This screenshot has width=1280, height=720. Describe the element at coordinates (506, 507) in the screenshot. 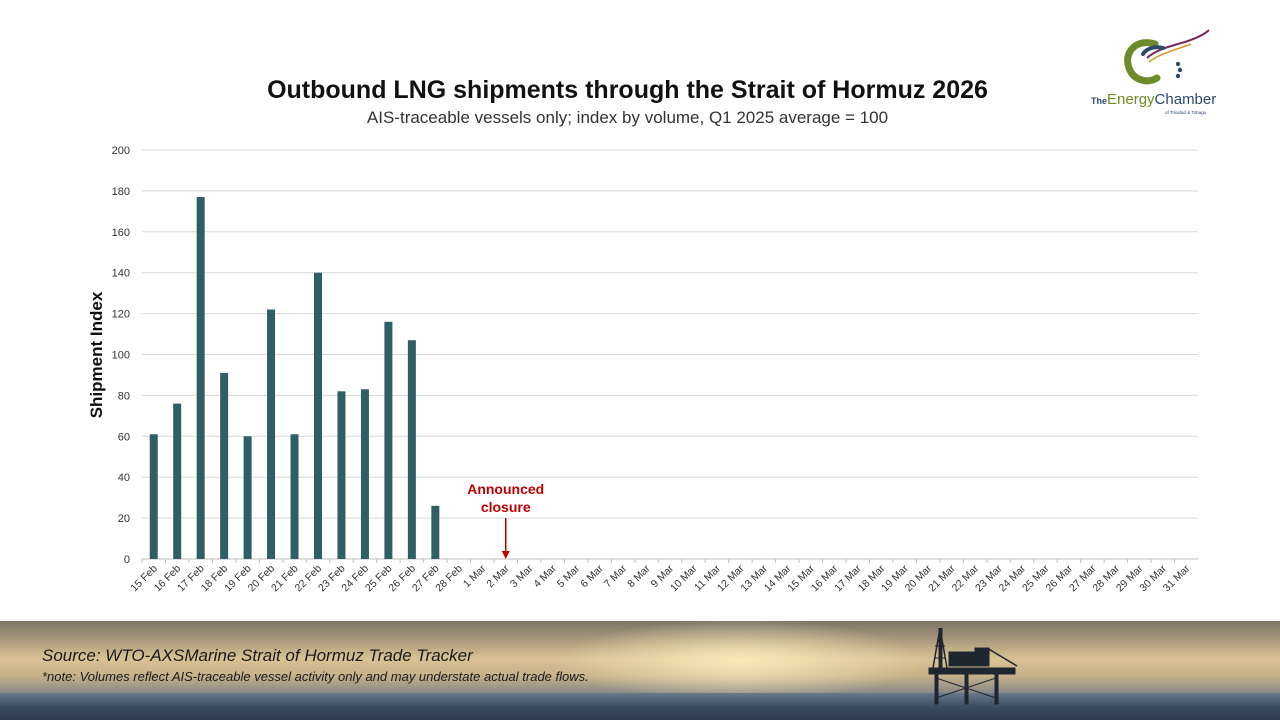

I see `annotation-line2: closure` at that location.